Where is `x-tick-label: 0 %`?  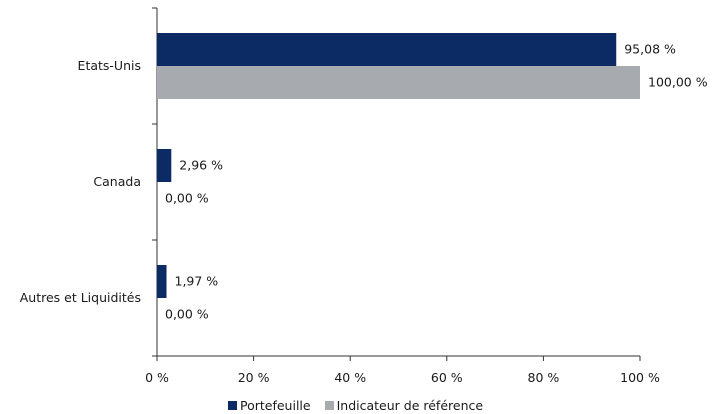
x-tick-label: 0 % is located at coordinates (157, 377).